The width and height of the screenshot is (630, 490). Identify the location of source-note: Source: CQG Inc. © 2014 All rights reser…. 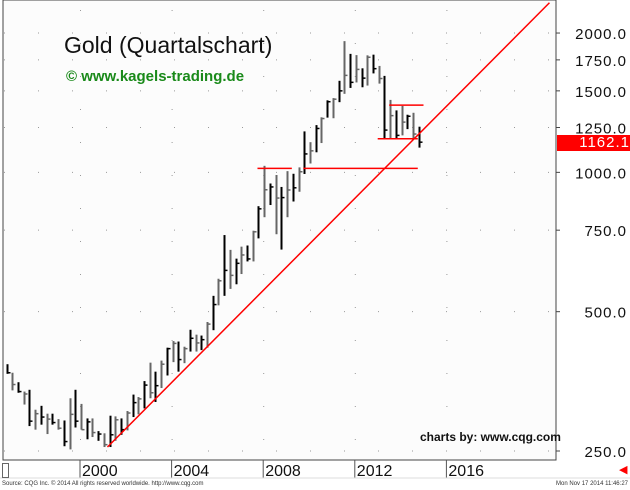
(103, 484).